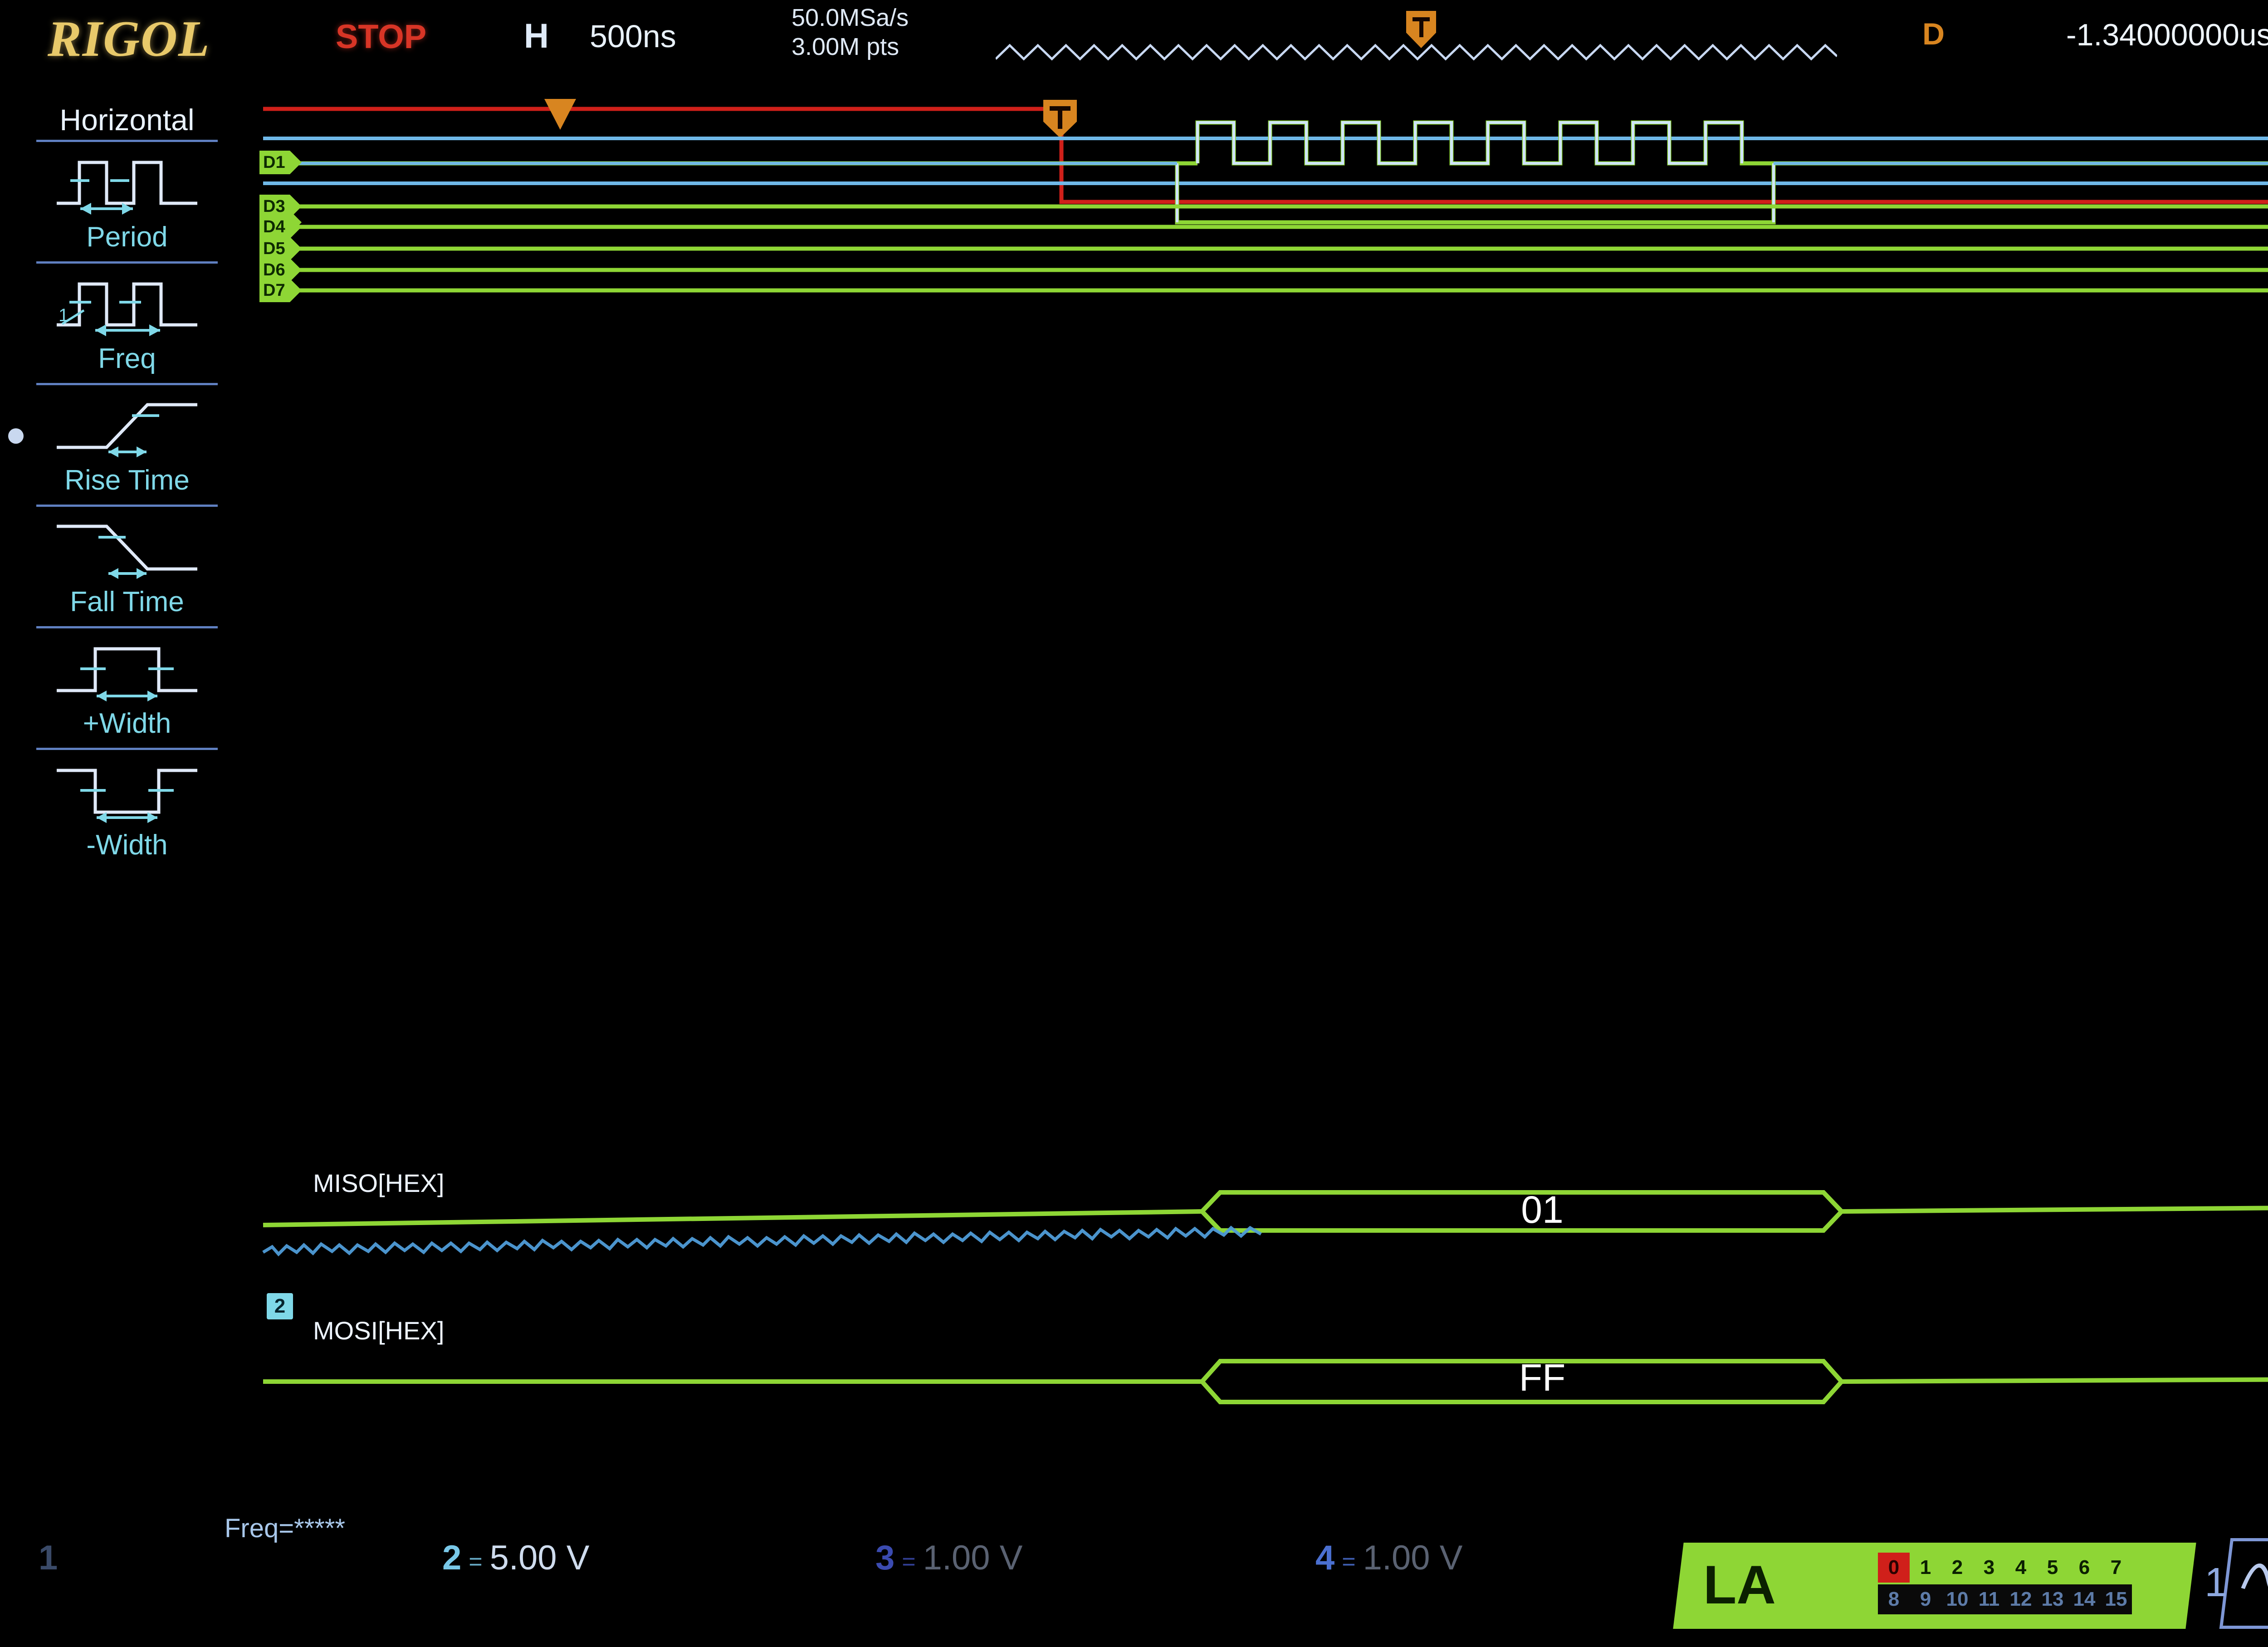 The width and height of the screenshot is (2268, 1647). I want to click on channel-tag-d1: D1, so click(281, 162).